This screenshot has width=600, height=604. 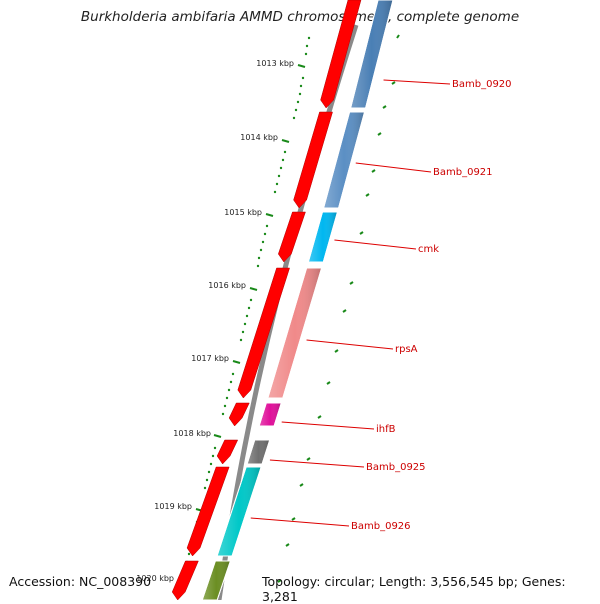 What do you see at coordinates (173, 506) in the screenshot?
I see `scale-tick-label: 1019 kbp` at bounding box center [173, 506].